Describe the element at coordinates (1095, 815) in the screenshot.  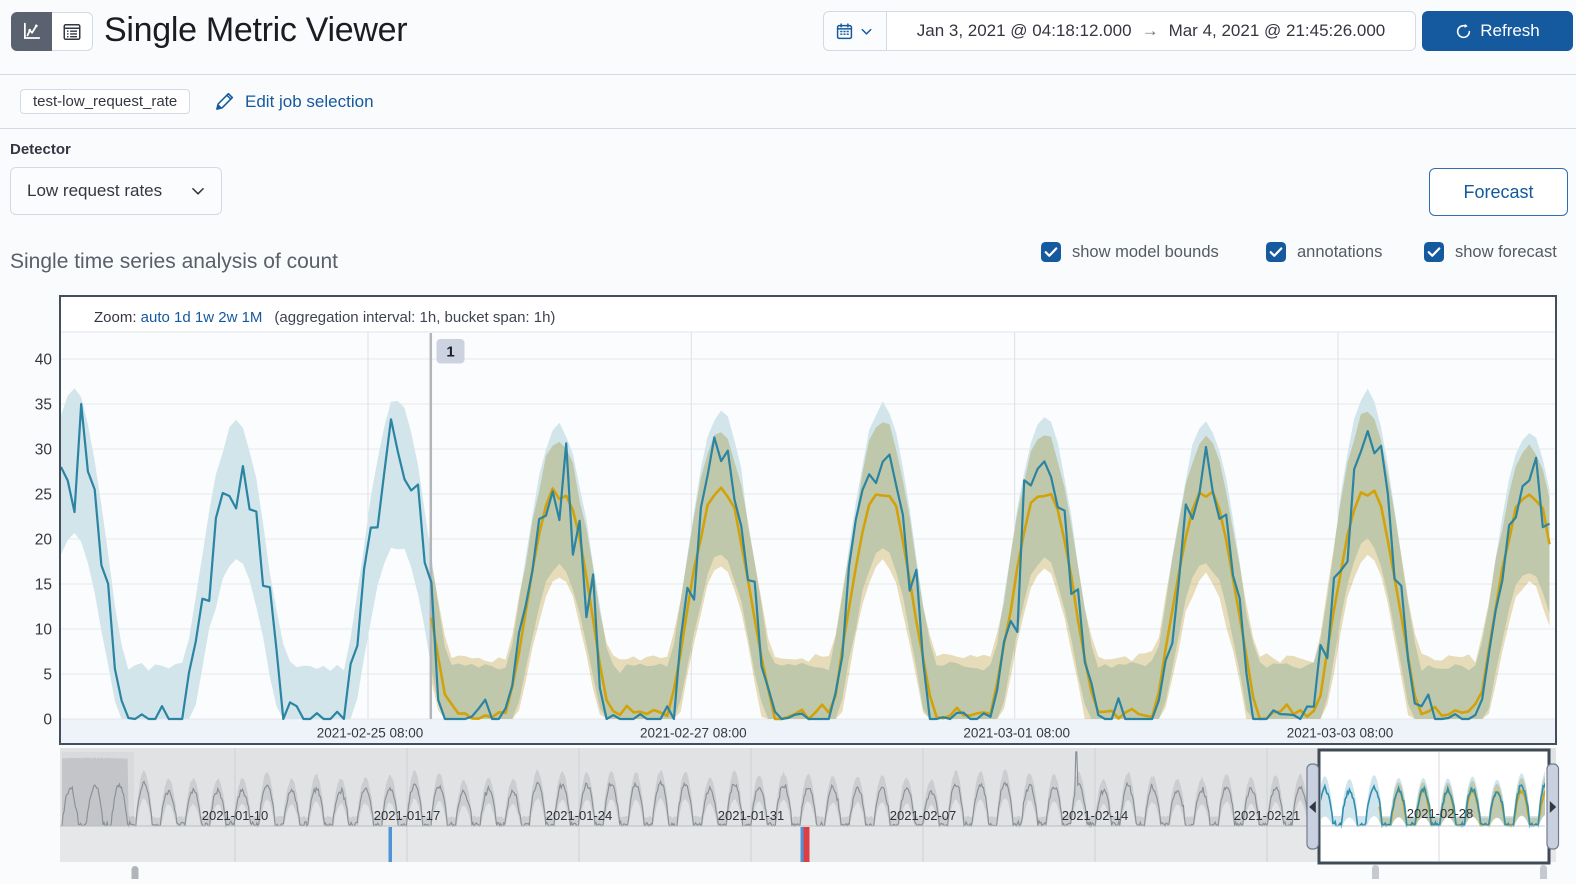
I see `svg-text: 2021-02-14` at that location.